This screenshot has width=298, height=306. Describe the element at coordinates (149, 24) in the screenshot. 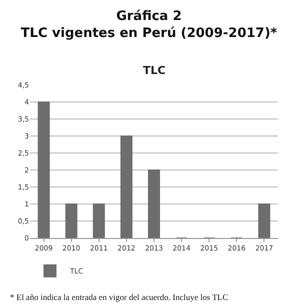

I see `chart-title: Gráfica 2 TLC vigentes en Perú (2009-2017)*` at that location.